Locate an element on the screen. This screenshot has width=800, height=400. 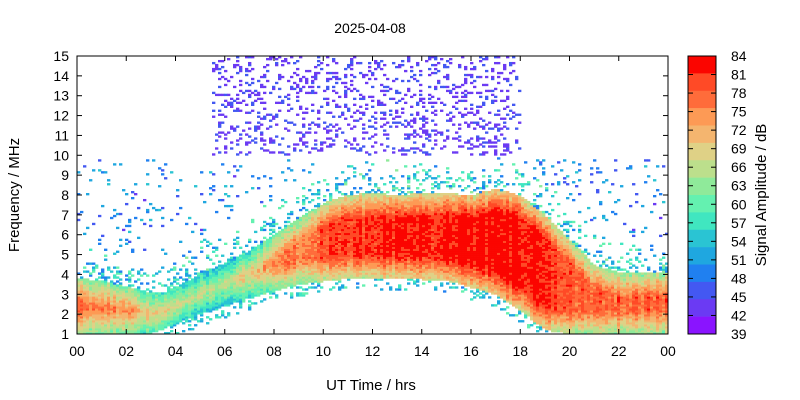
chart-title: 2025-04-08 is located at coordinates (370, 28).